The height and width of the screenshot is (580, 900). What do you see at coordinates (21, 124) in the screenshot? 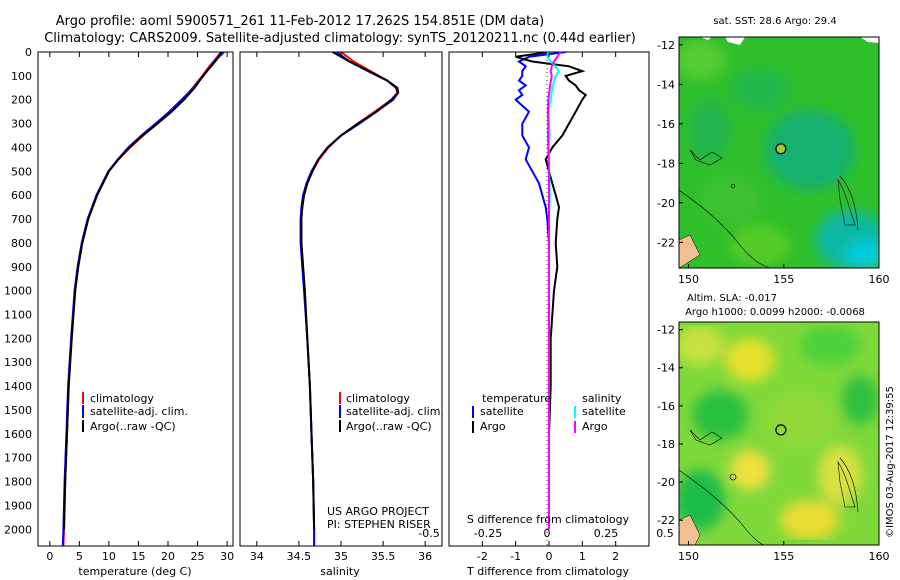
I see `depth-tick-label: 300` at bounding box center [21, 124].